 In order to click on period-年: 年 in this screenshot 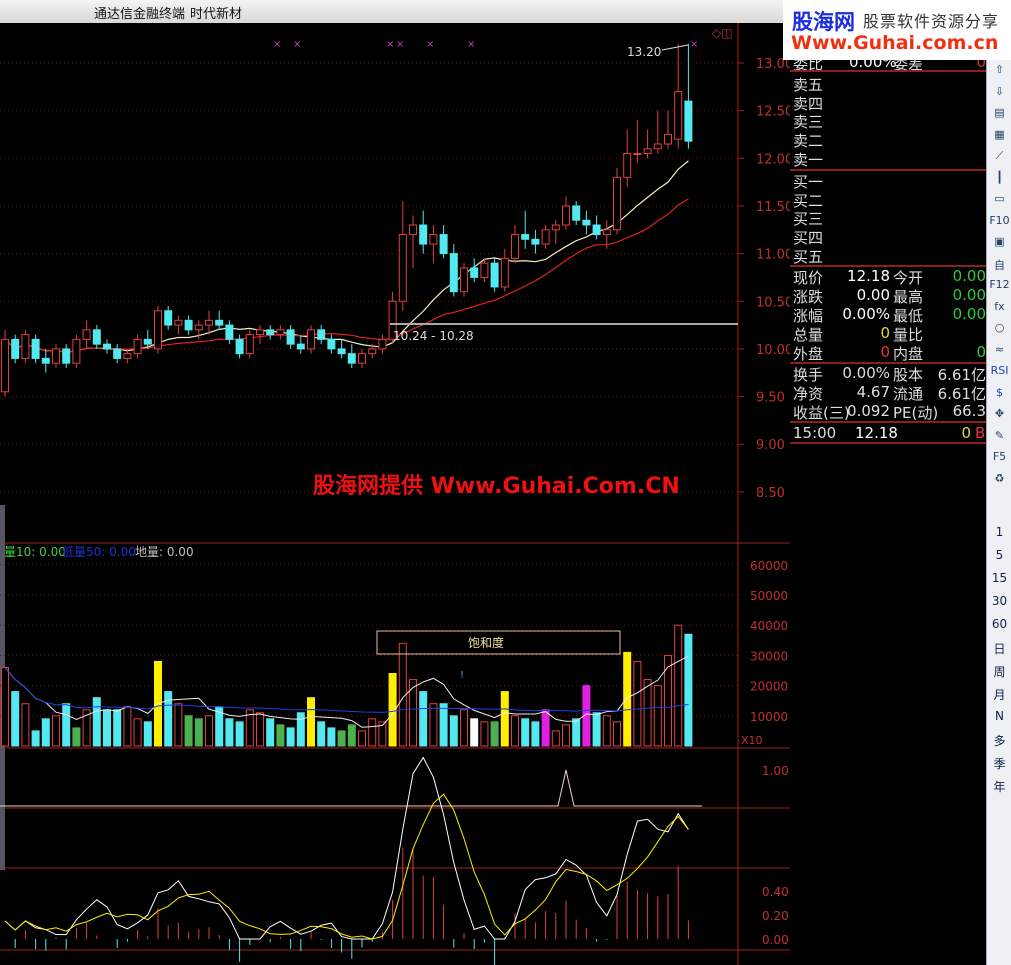, I will do `click(999, 787)`.